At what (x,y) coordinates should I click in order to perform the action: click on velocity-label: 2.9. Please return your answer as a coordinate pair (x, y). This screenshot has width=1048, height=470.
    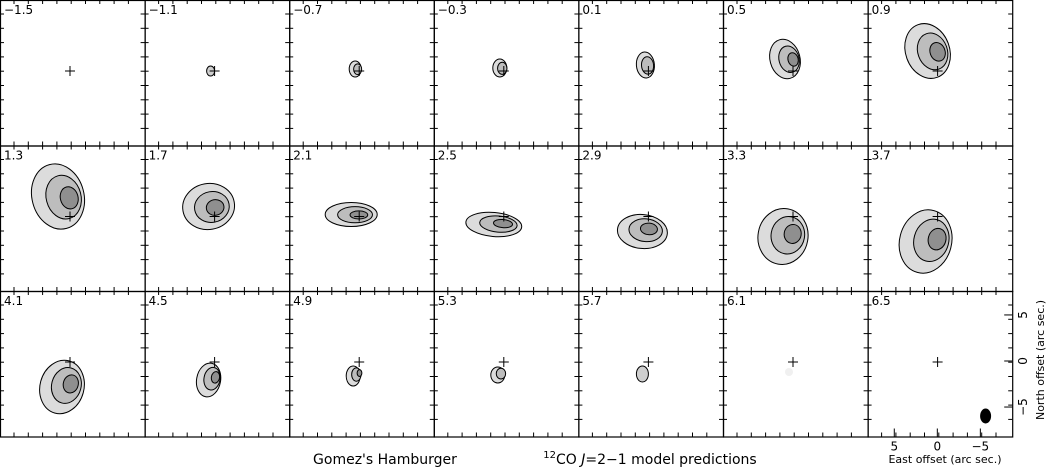
    Looking at the image, I should click on (591, 155).